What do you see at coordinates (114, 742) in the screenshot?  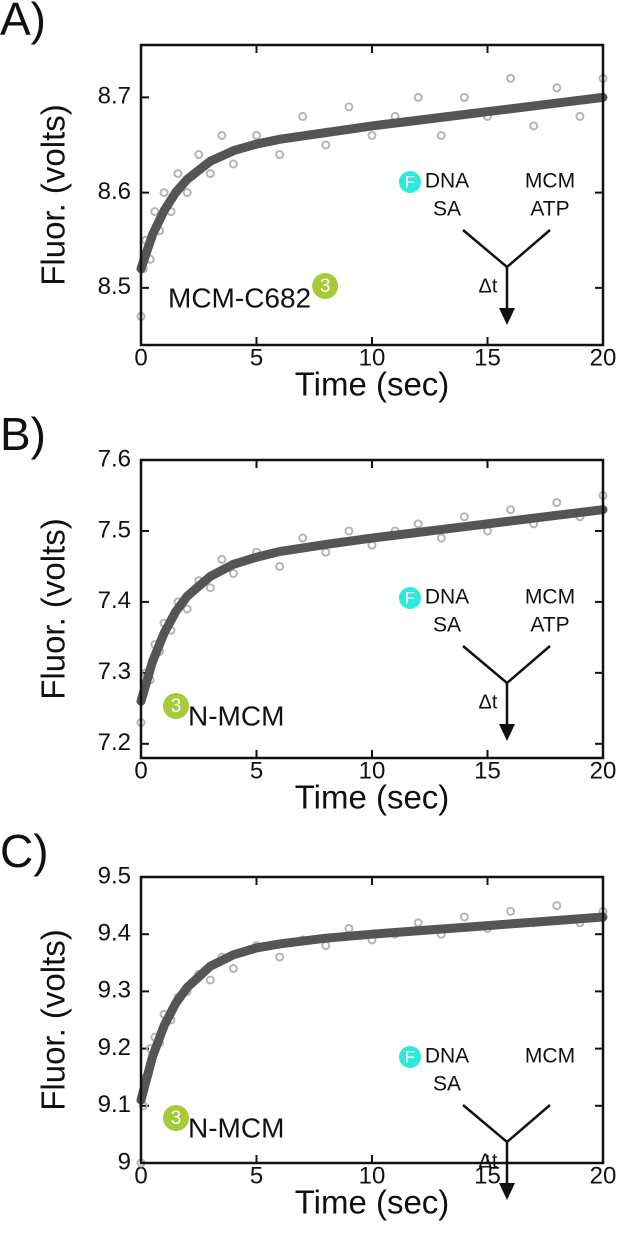 I see `y-tick-label: 7.2` at bounding box center [114, 742].